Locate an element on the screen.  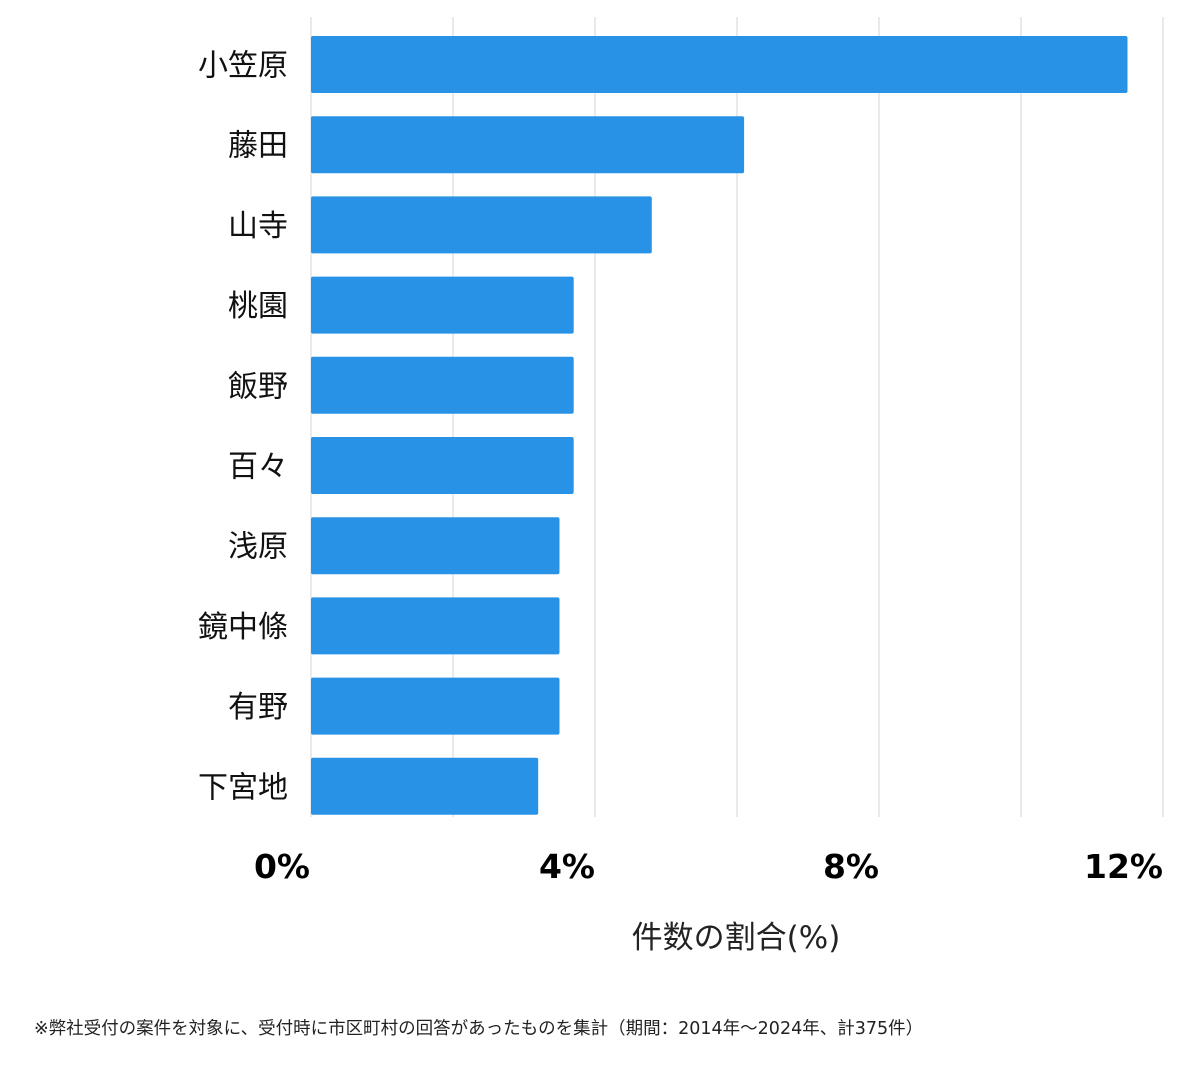
category-label: 小笠原 is located at coordinates (243, 66).